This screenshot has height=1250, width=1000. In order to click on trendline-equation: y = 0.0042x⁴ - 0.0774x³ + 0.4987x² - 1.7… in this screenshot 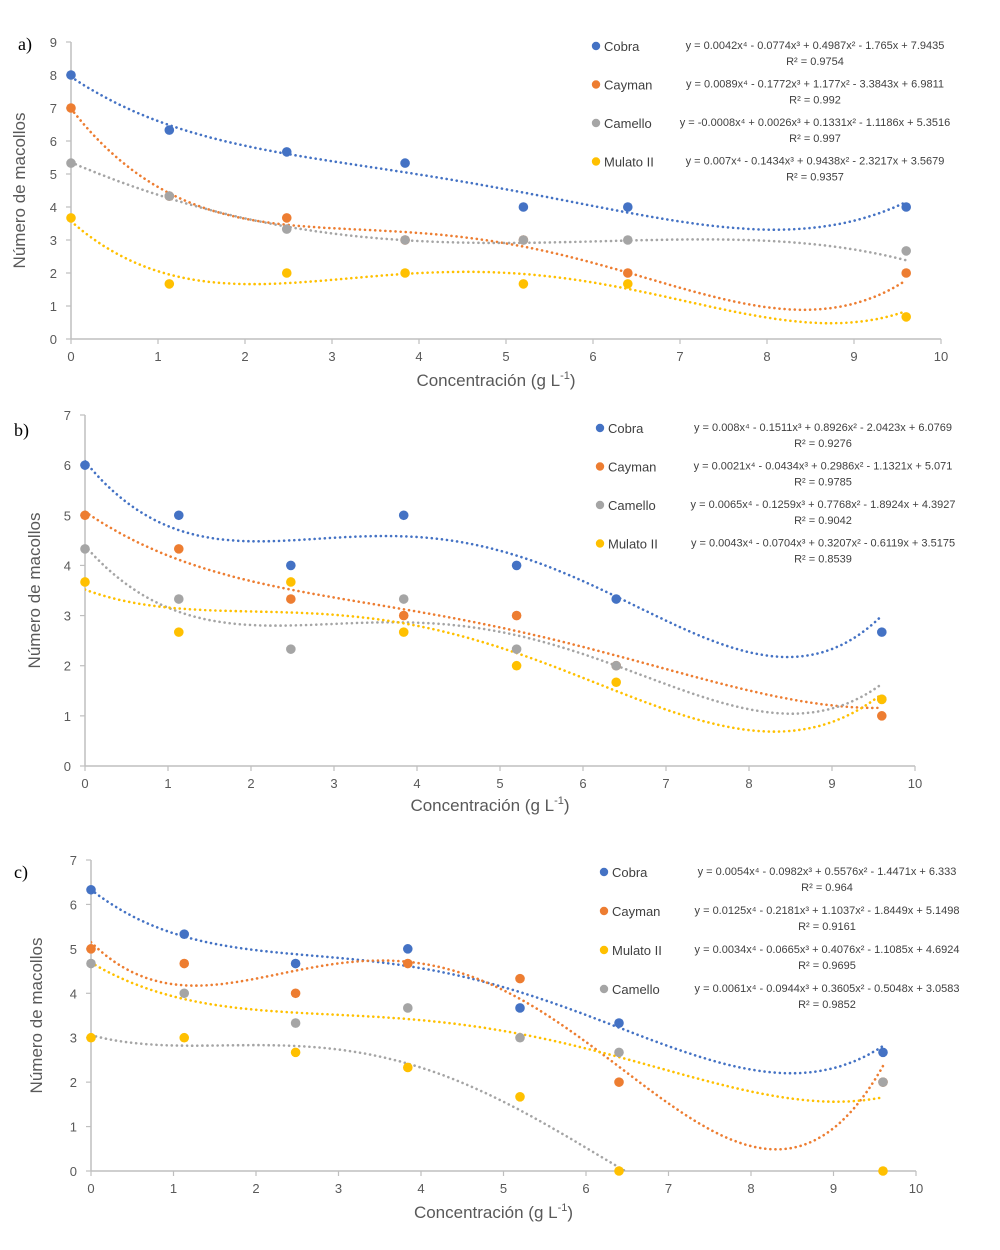, I will do `click(815, 46)`.